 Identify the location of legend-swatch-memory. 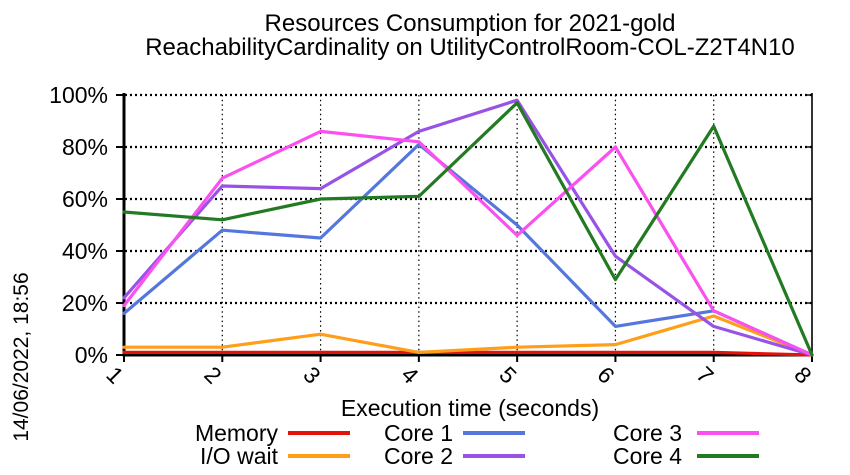
(319, 433).